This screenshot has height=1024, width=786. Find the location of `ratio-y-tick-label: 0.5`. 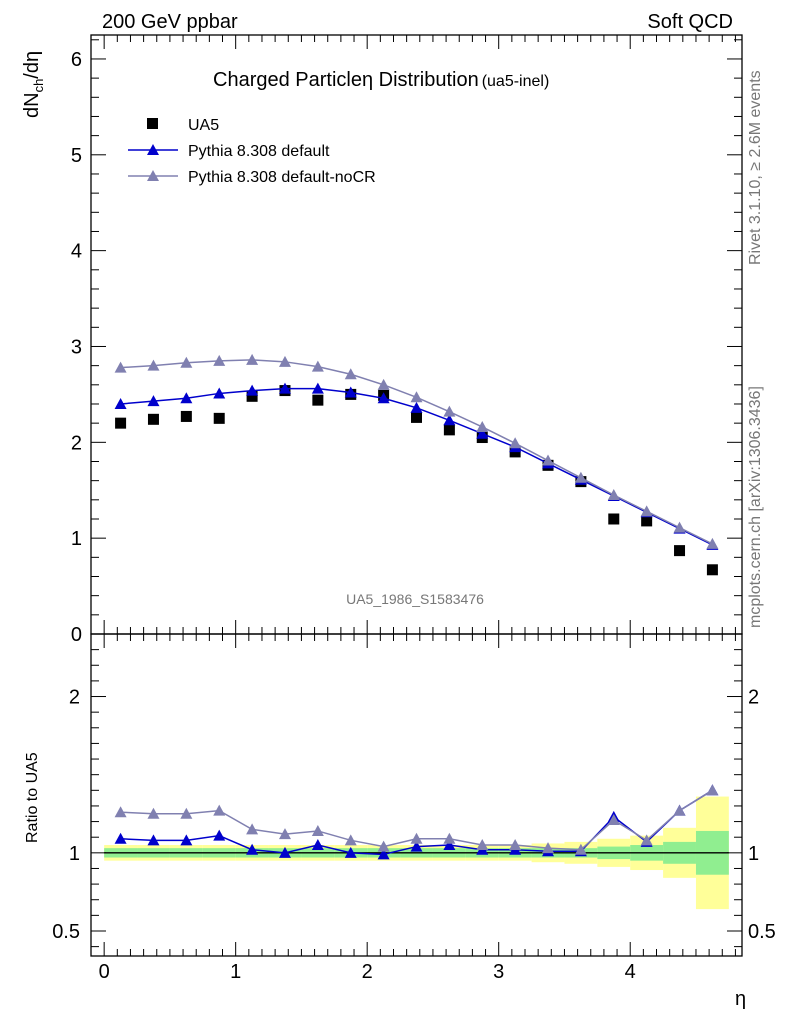

ratio-y-tick-label: 0.5 is located at coordinates (66, 932).